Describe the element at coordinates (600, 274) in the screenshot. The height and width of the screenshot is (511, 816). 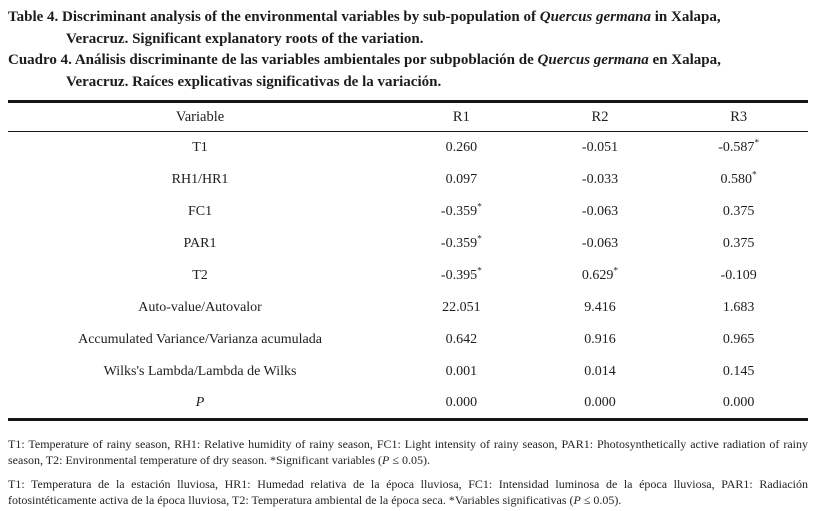
I see `value-cell: 0.629*` at that location.